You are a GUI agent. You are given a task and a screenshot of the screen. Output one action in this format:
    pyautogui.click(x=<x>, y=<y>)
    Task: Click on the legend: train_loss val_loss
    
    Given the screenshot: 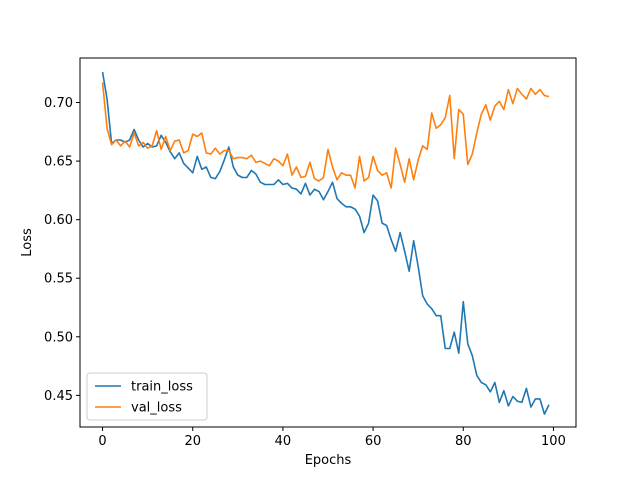 What is the action you would take?
    pyautogui.click(x=147, y=396)
    